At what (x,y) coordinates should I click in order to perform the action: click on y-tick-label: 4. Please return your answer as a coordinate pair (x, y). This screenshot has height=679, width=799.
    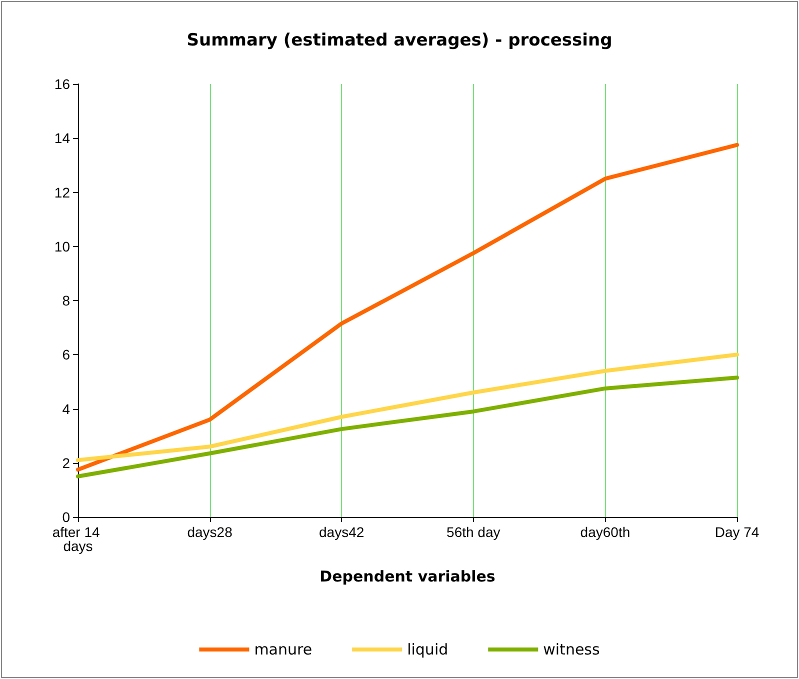
    Looking at the image, I should click on (66, 408).